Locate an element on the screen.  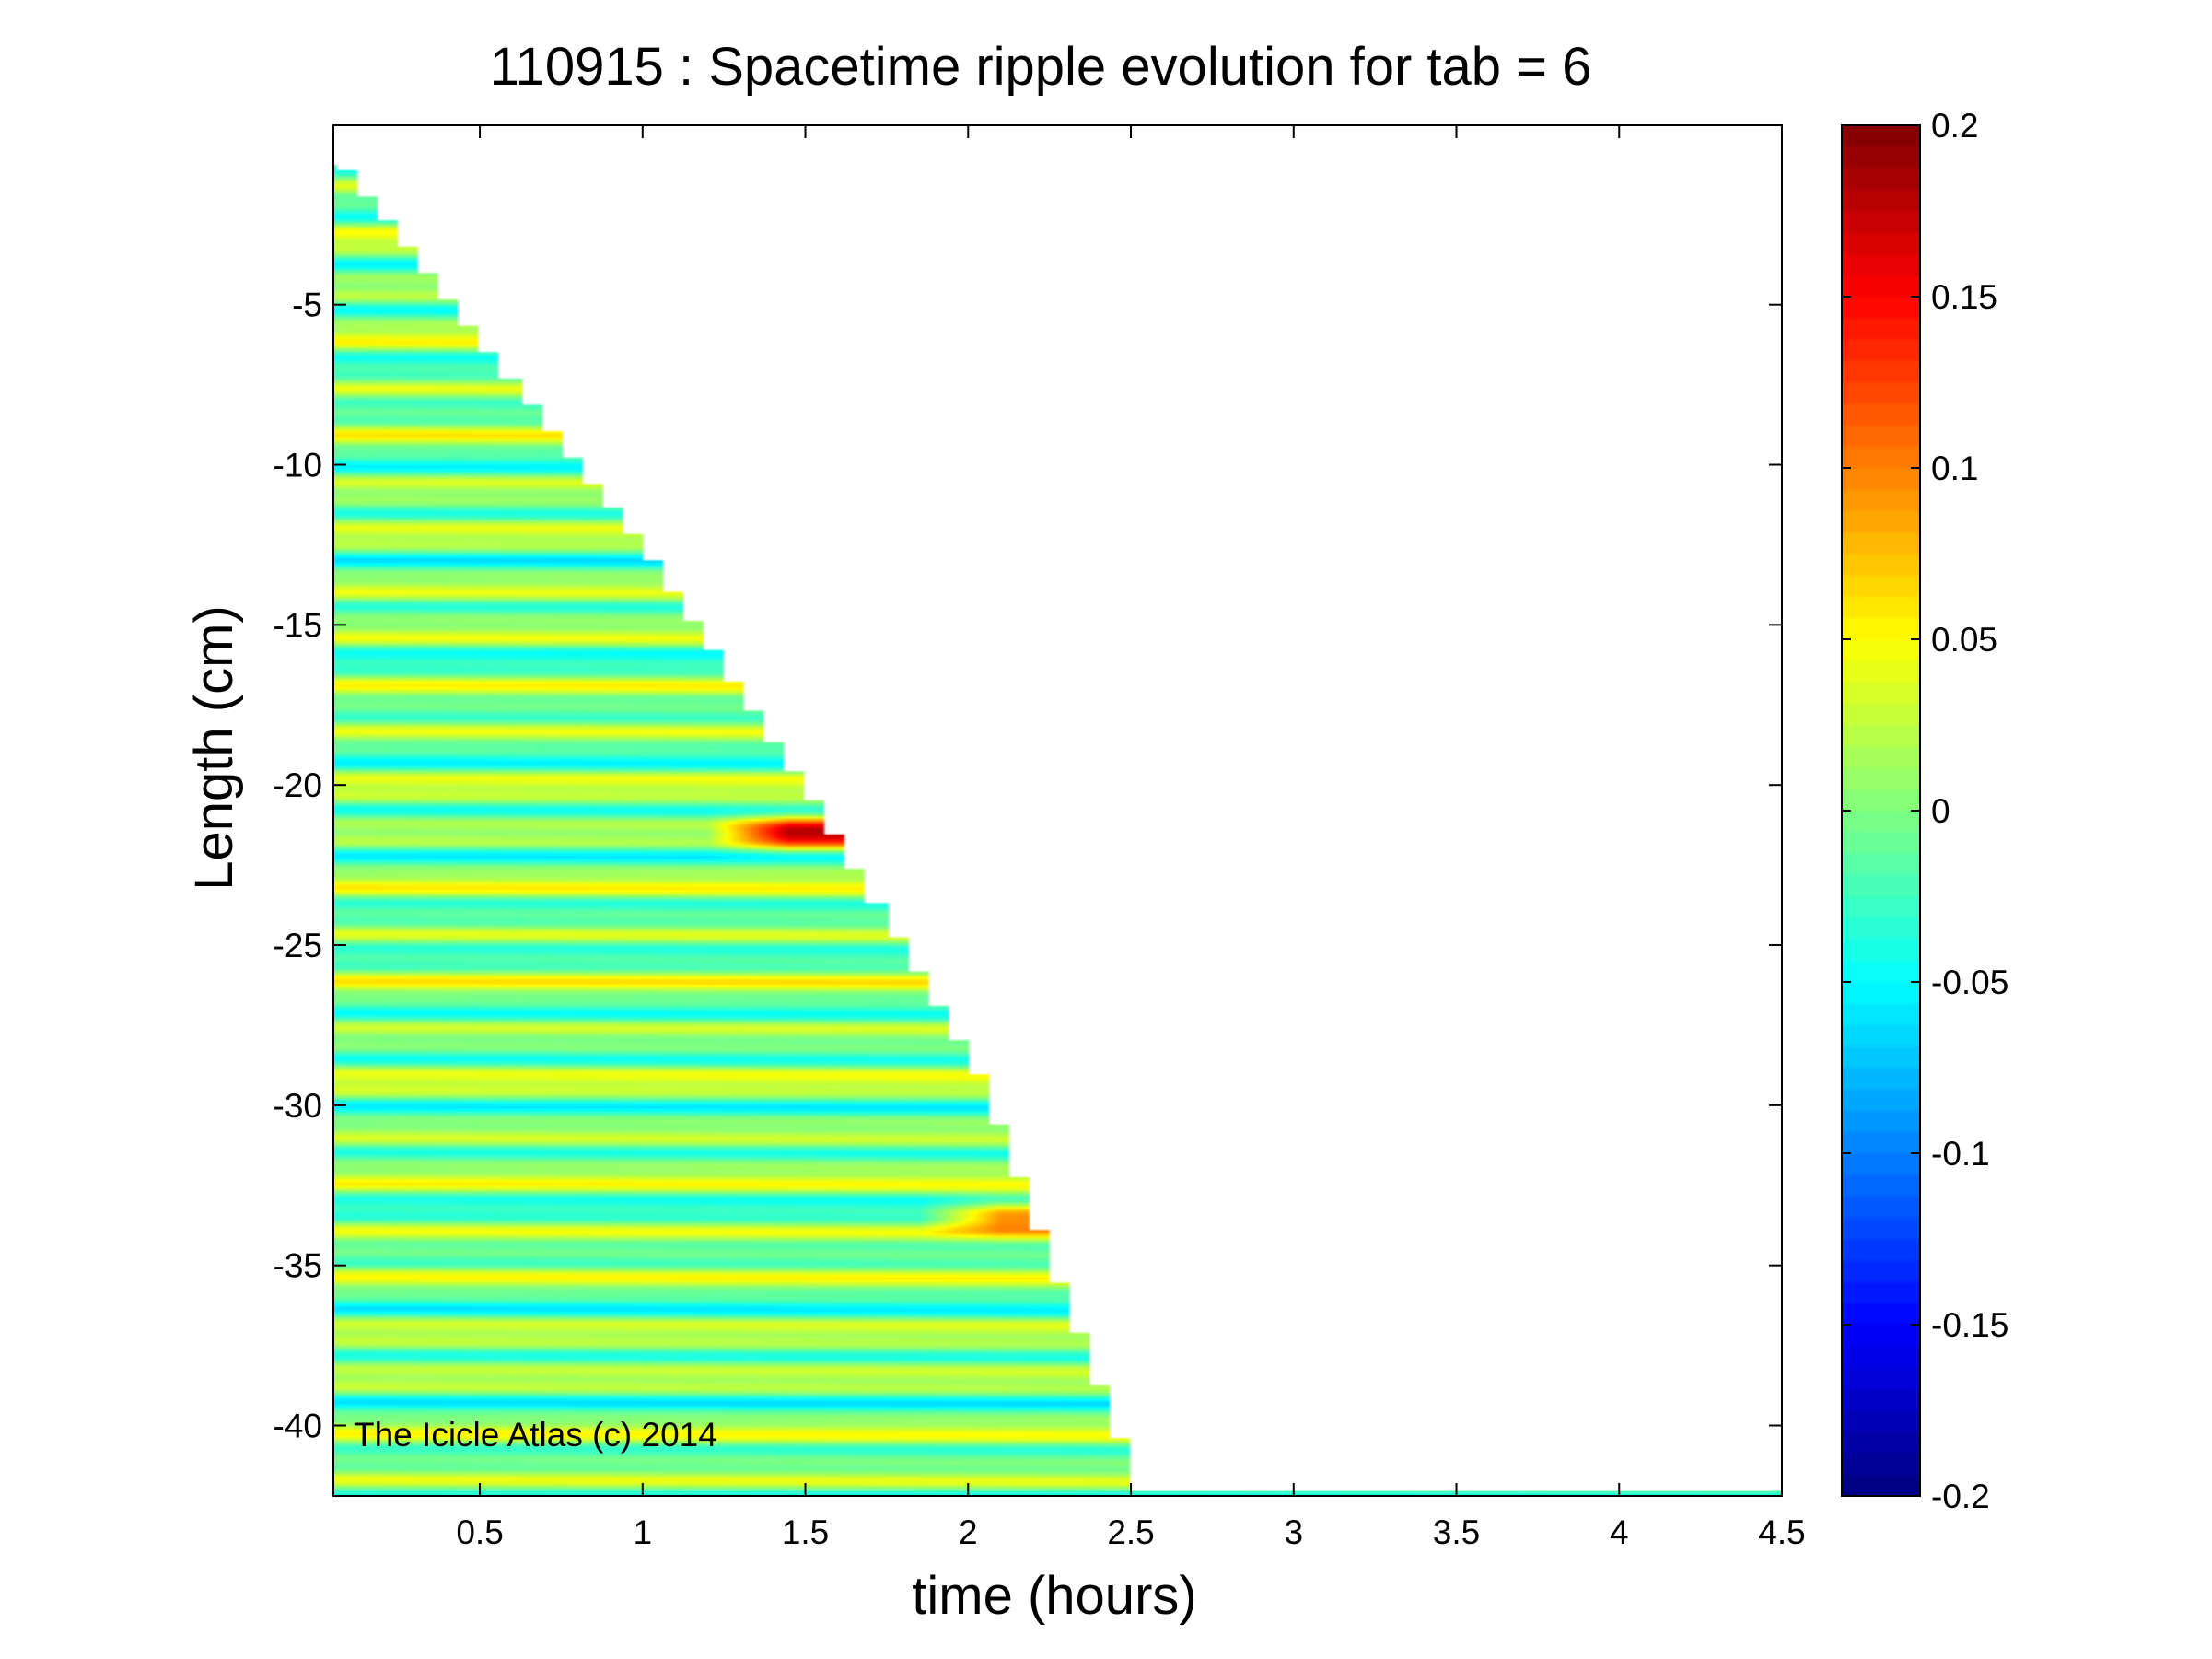
watermark-annotation: The Icicle Atlas (c) 2014 is located at coordinates (535, 1435).